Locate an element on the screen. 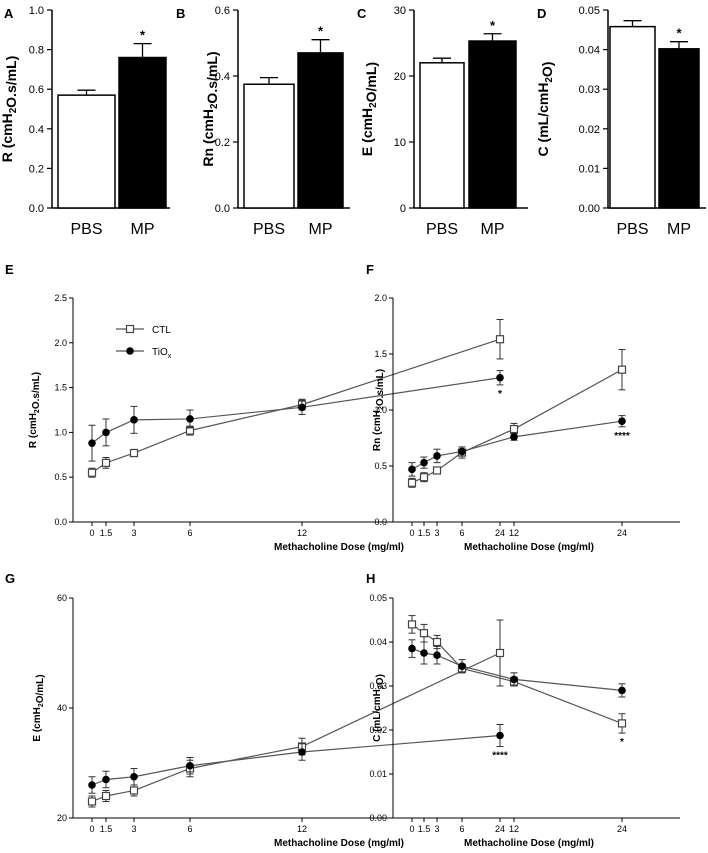 Image resolution: width=708 pixels, height=853 pixels. panel-letter: H is located at coordinates (370, 578).